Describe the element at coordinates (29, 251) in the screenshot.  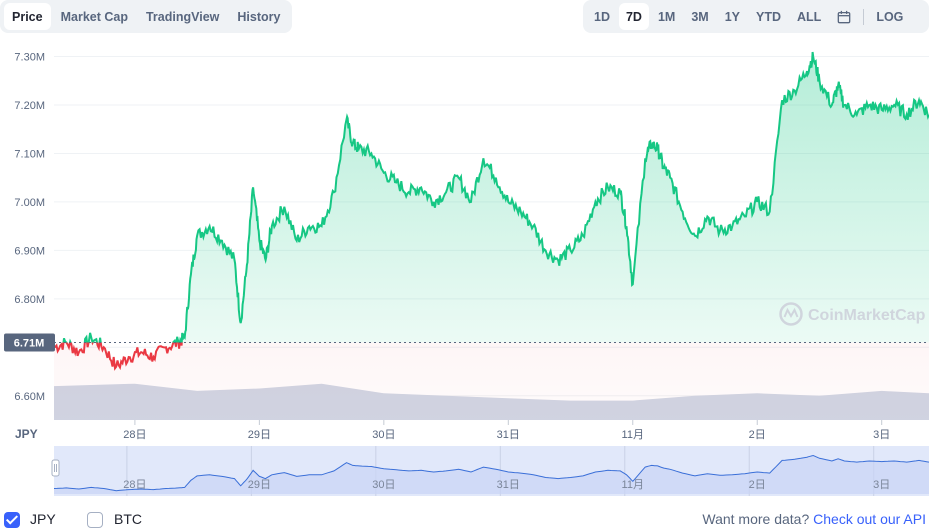
I see `y-tick-label: 6.90M` at that location.